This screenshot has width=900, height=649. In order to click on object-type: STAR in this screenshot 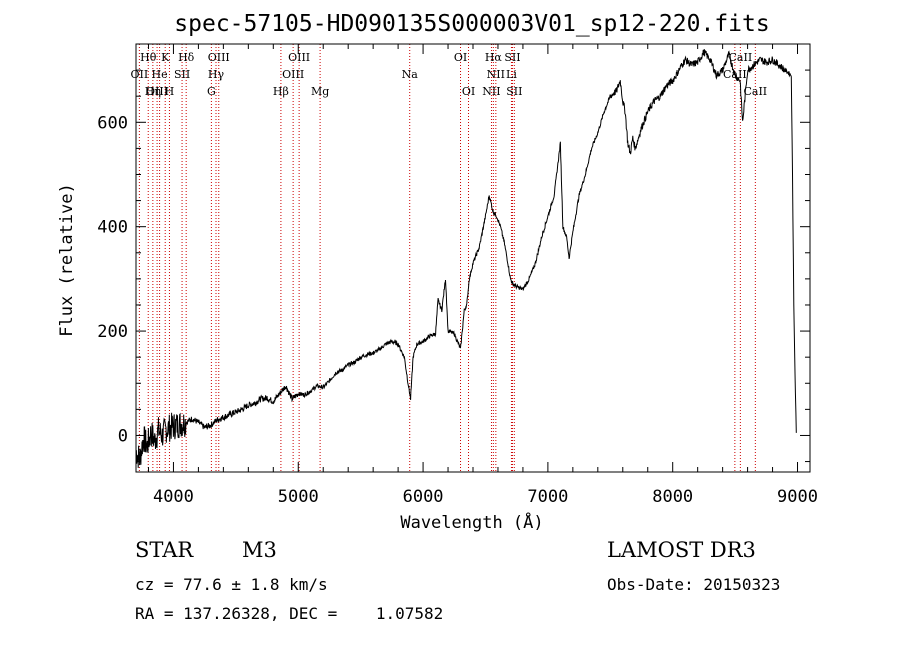, I will do `click(164, 550)`.